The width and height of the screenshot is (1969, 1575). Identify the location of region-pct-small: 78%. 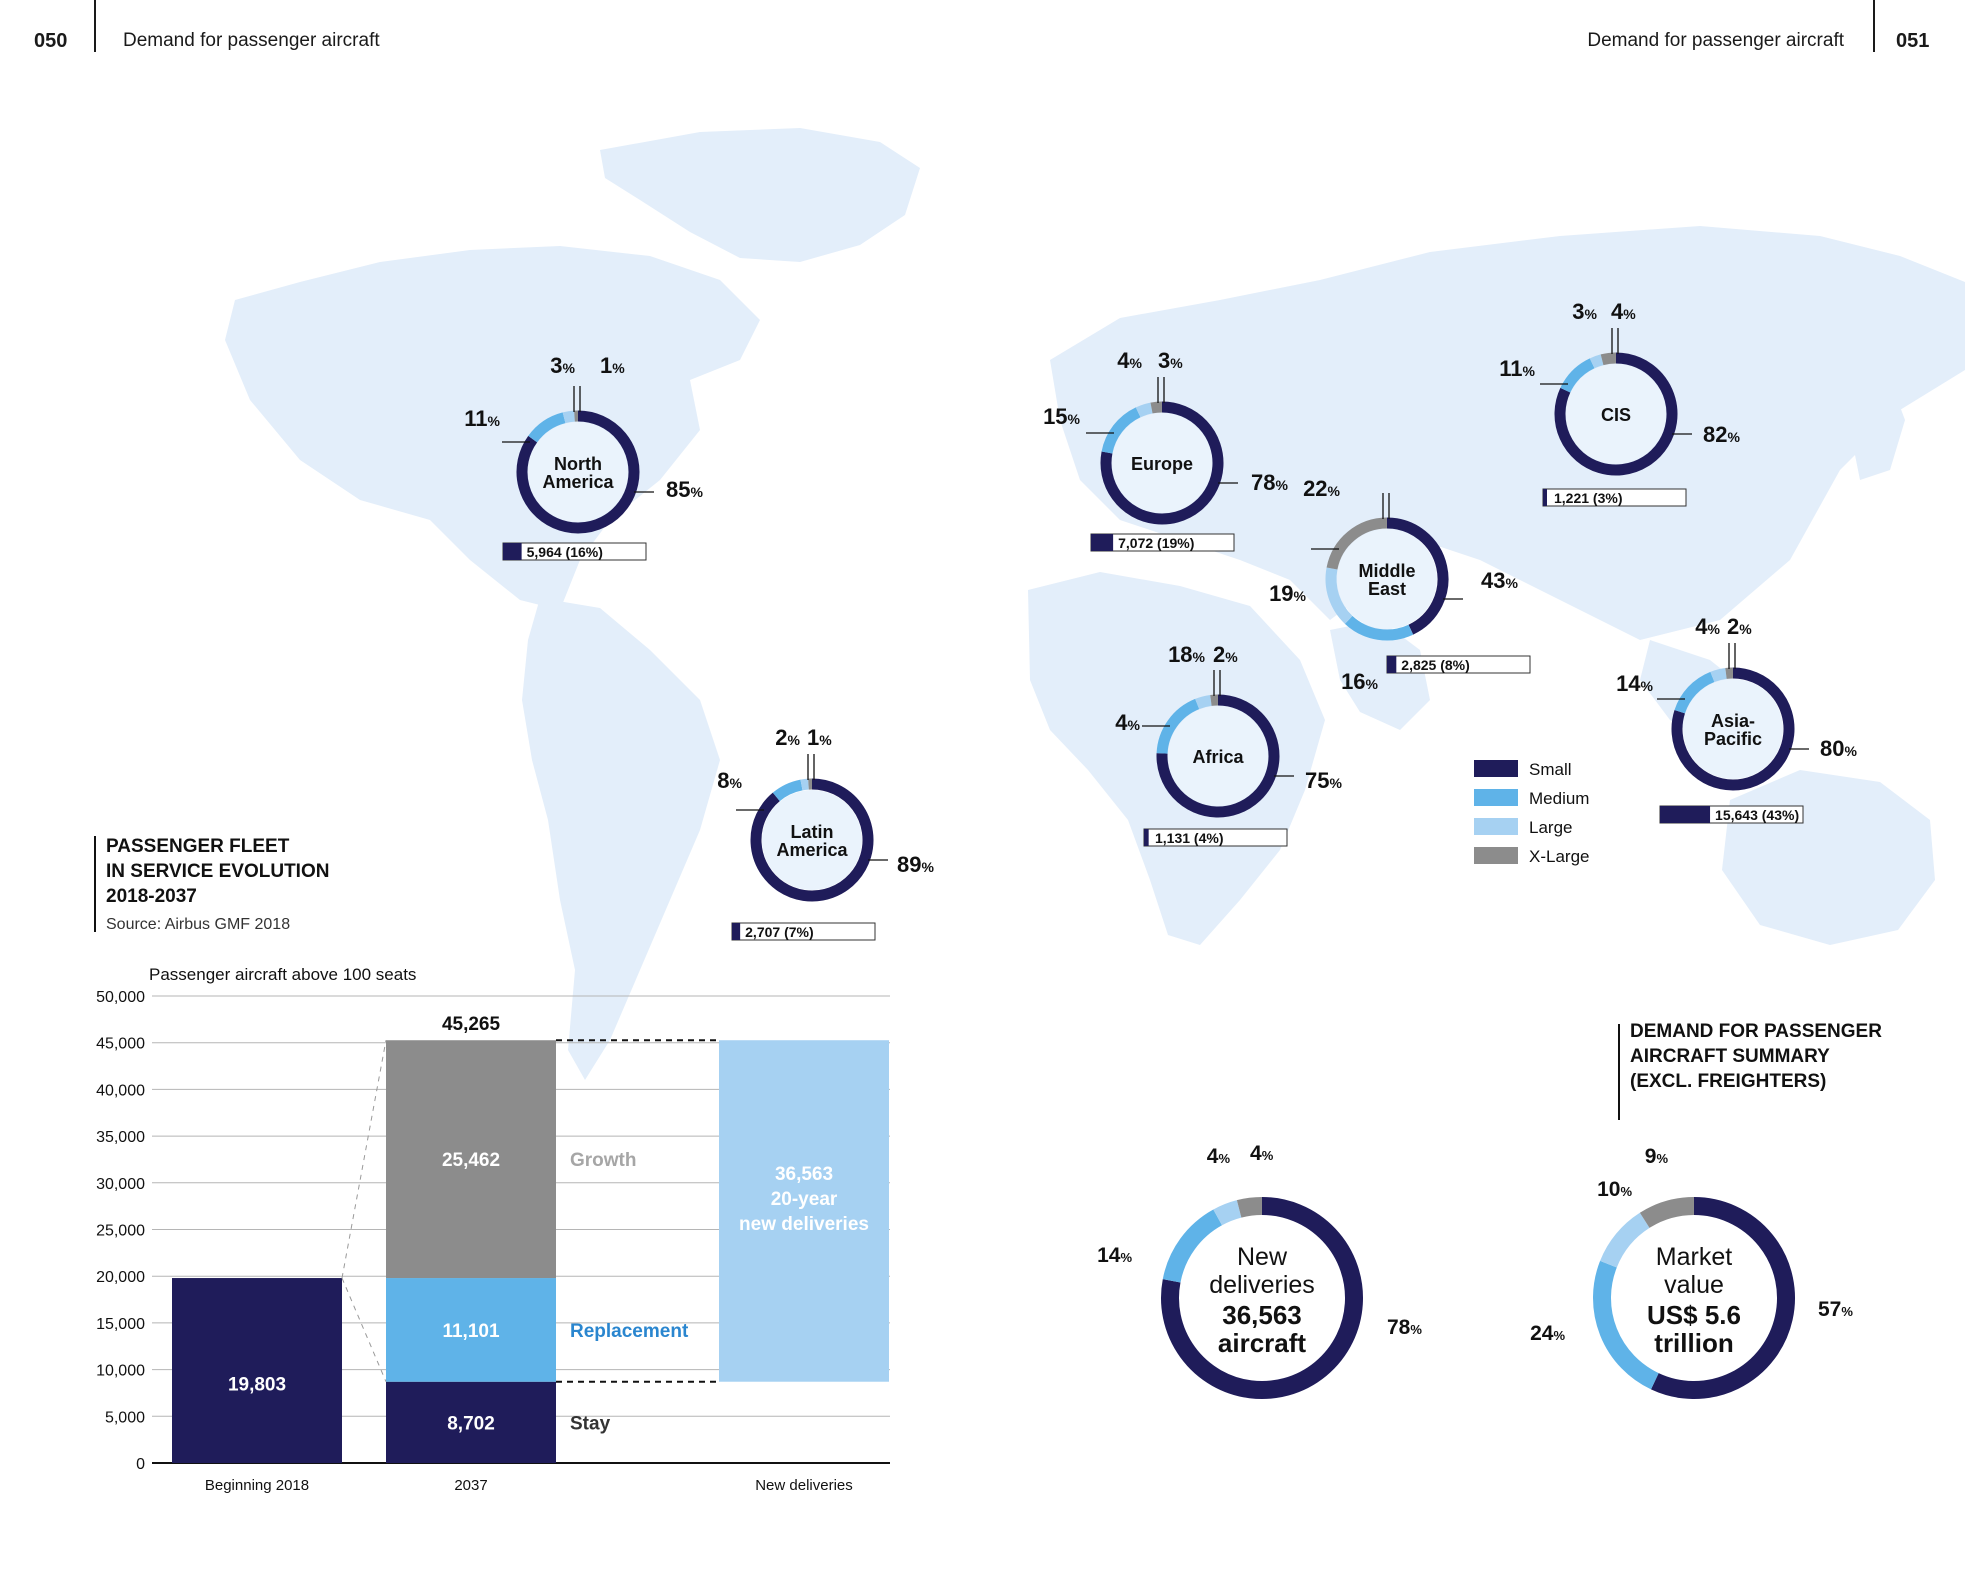
(1269, 482).